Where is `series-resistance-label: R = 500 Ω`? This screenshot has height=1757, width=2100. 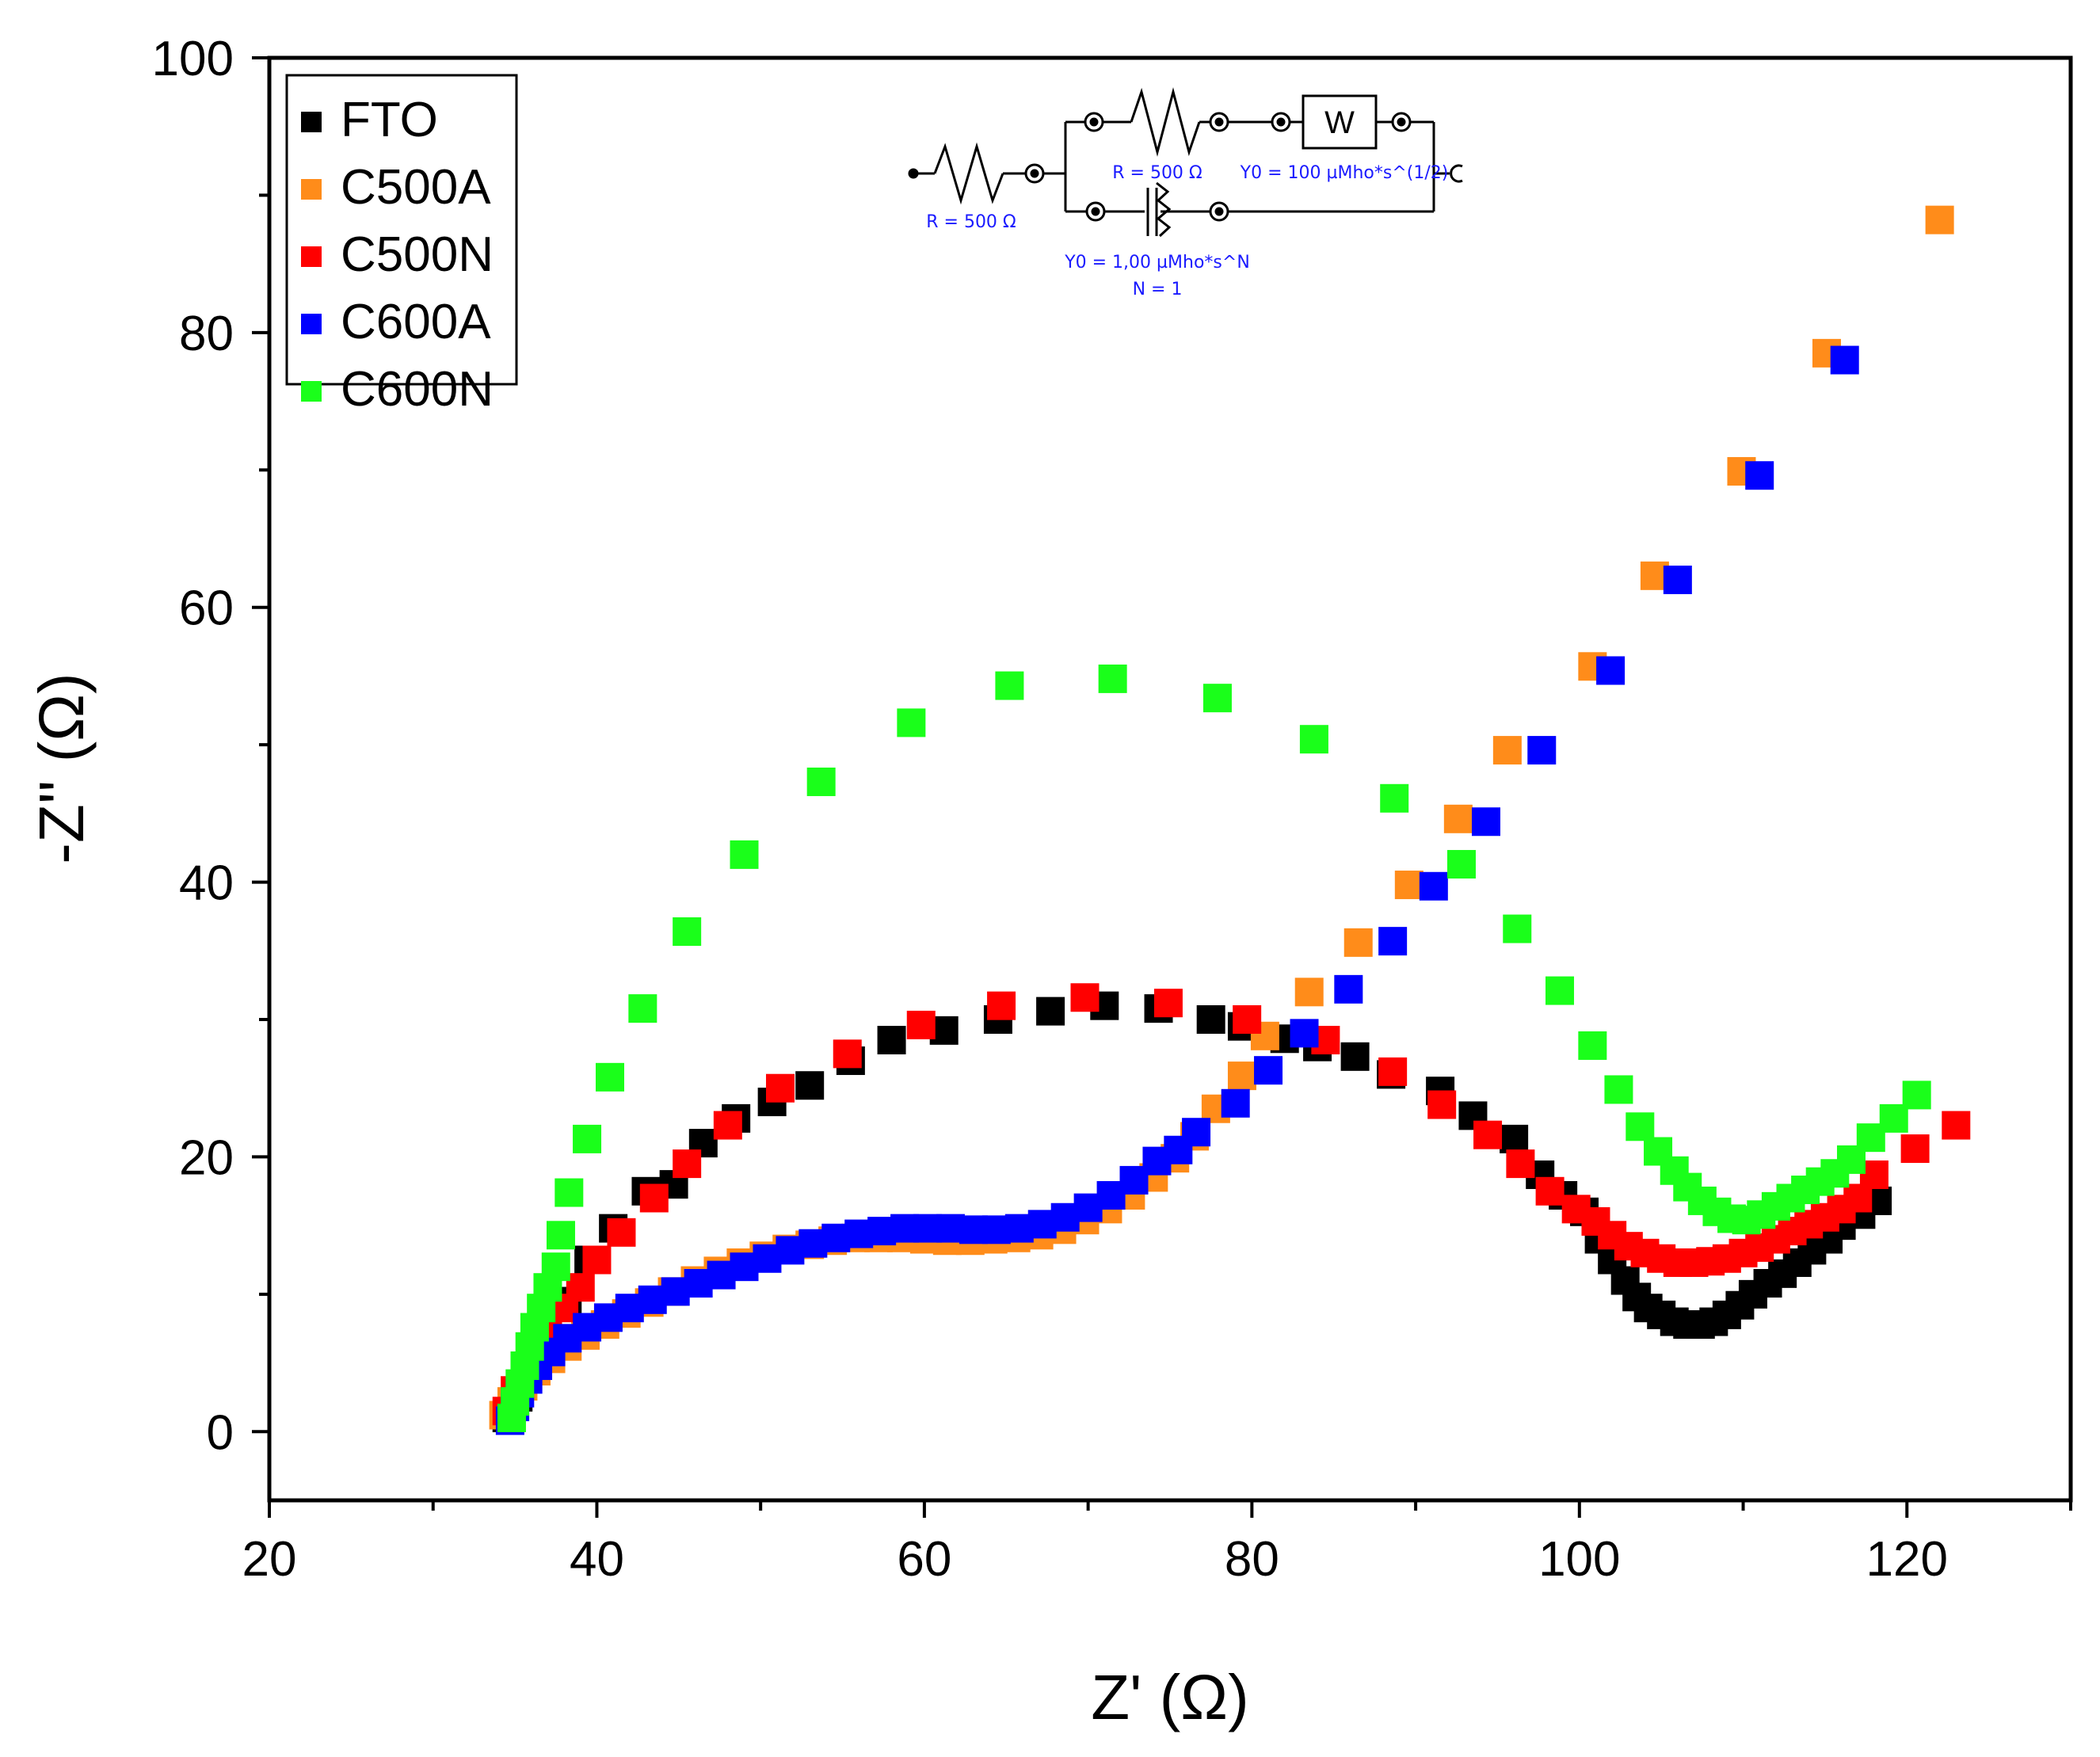 series-resistance-label: R = 500 Ω is located at coordinates (971, 222).